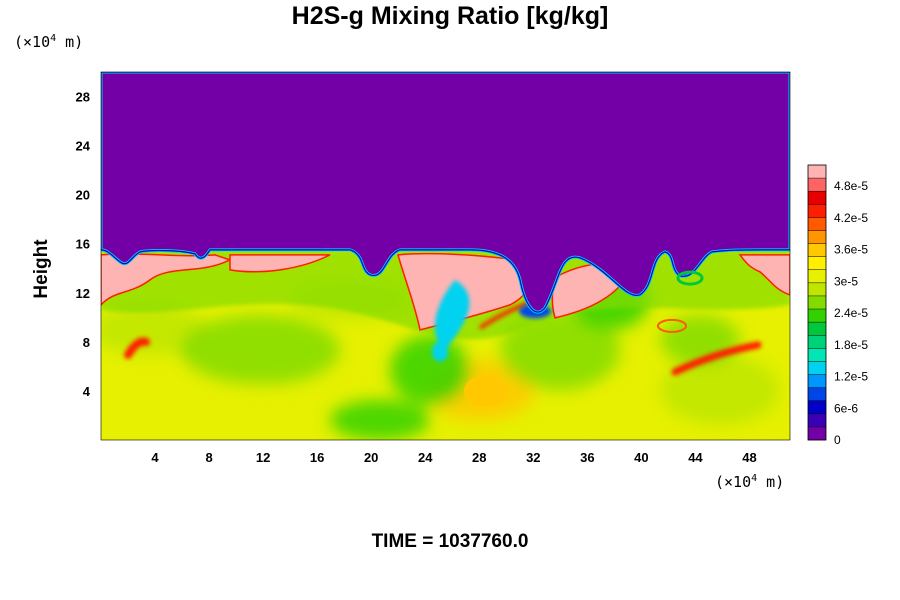 Image resolution: width=900 pixels, height=600 pixels. What do you see at coordinates (533, 457) in the screenshot?
I see `x-tick-32: 32` at bounding box center [533, 457].